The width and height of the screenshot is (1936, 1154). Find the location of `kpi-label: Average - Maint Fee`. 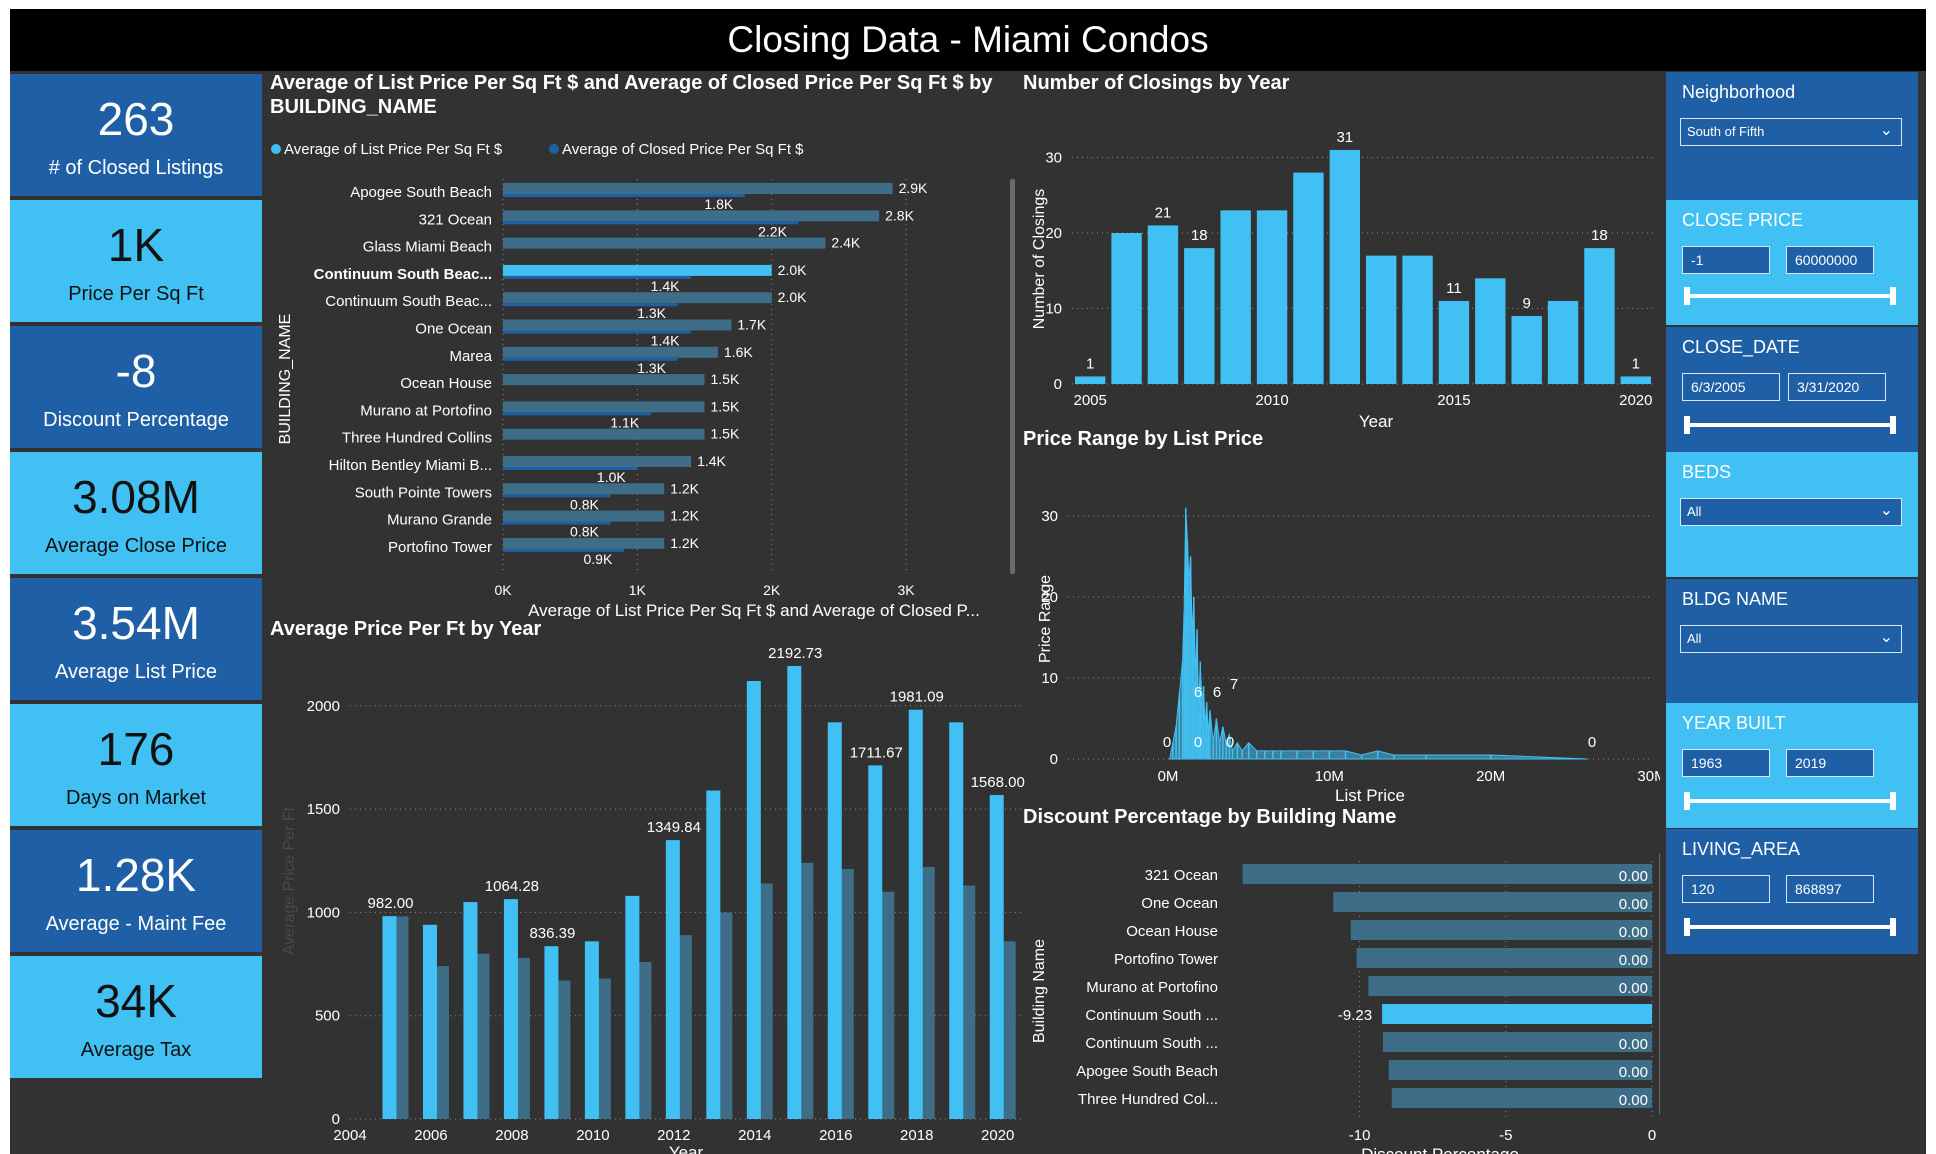

kpi-label: Average - Maint Fee is located at coordinates (136, 924).